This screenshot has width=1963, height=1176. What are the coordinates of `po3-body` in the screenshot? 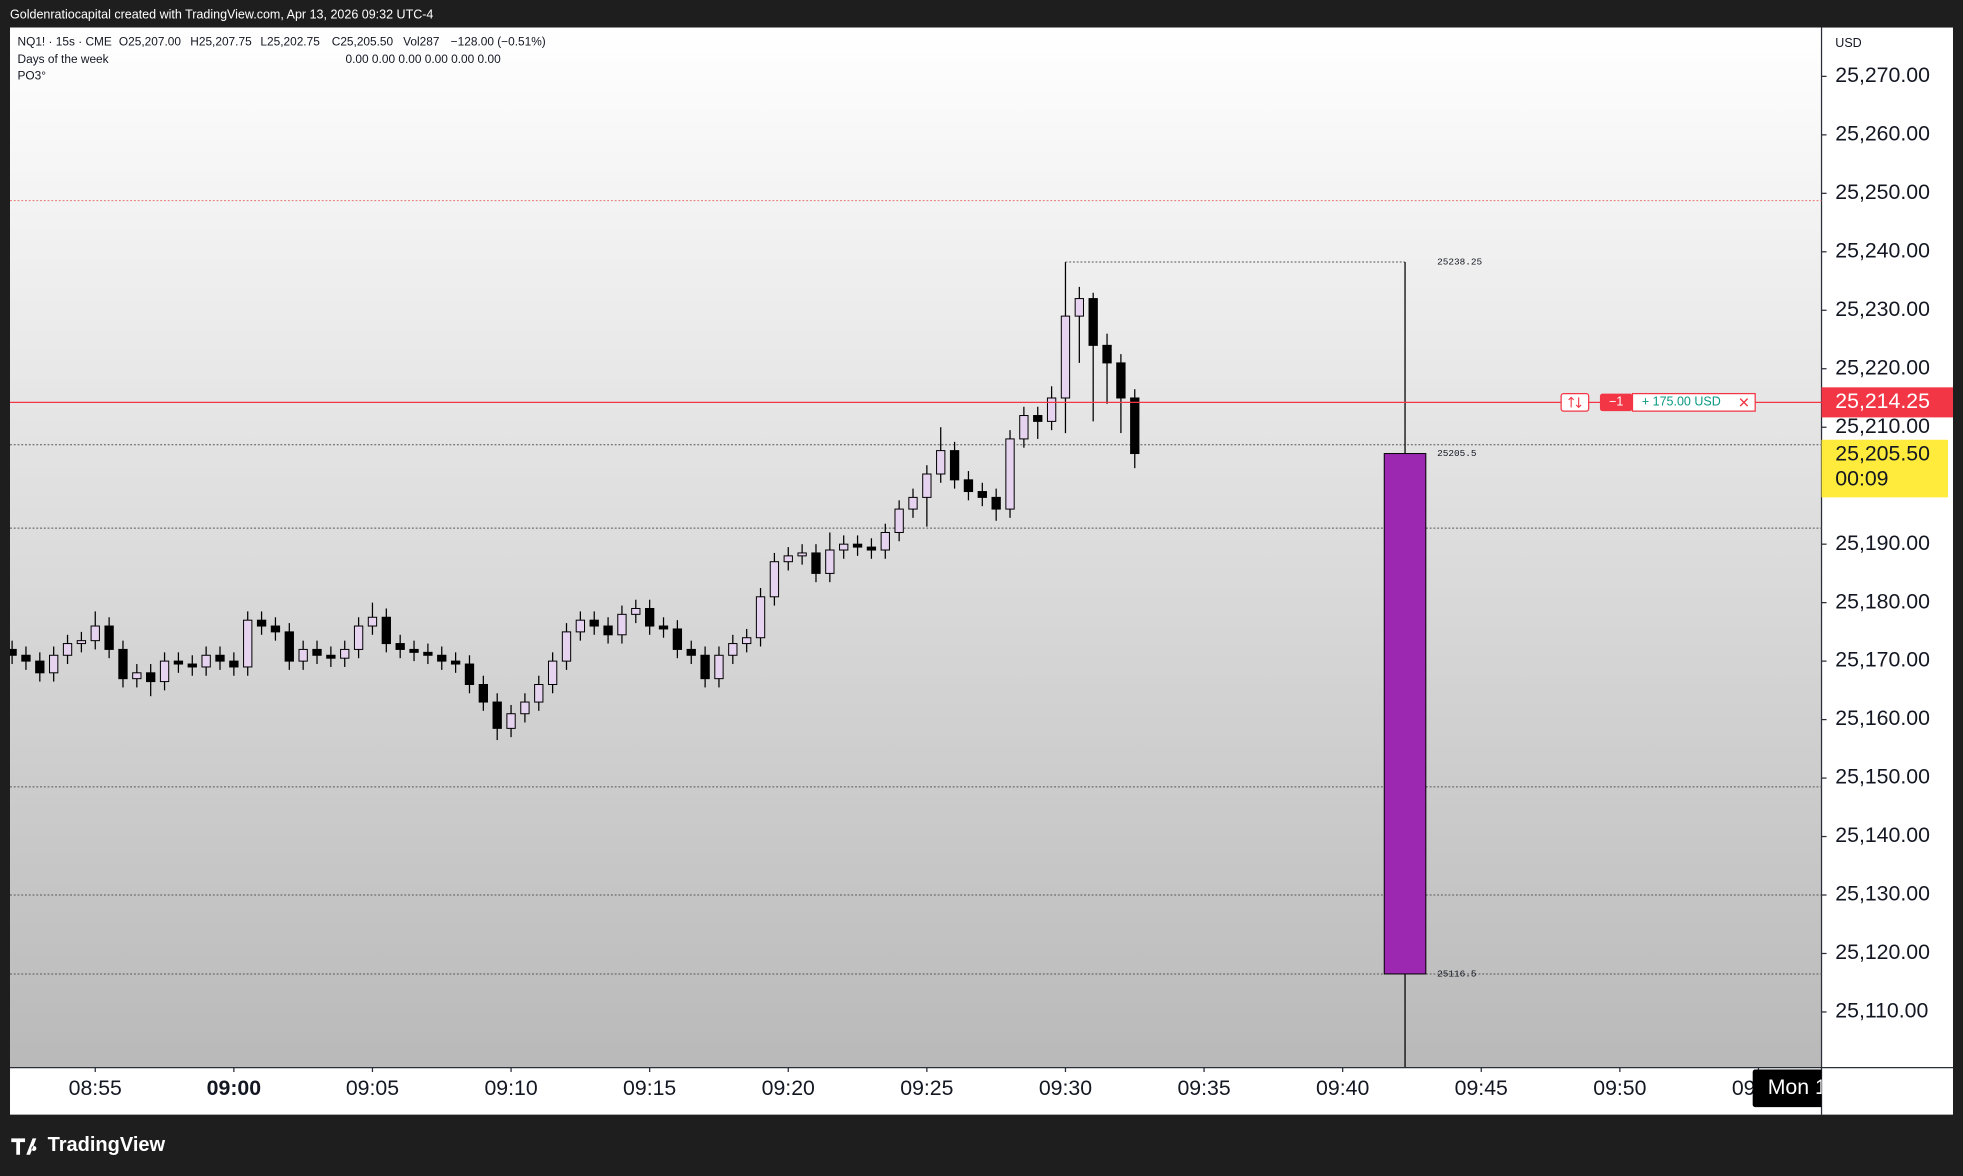 It's located at (1405, 714).